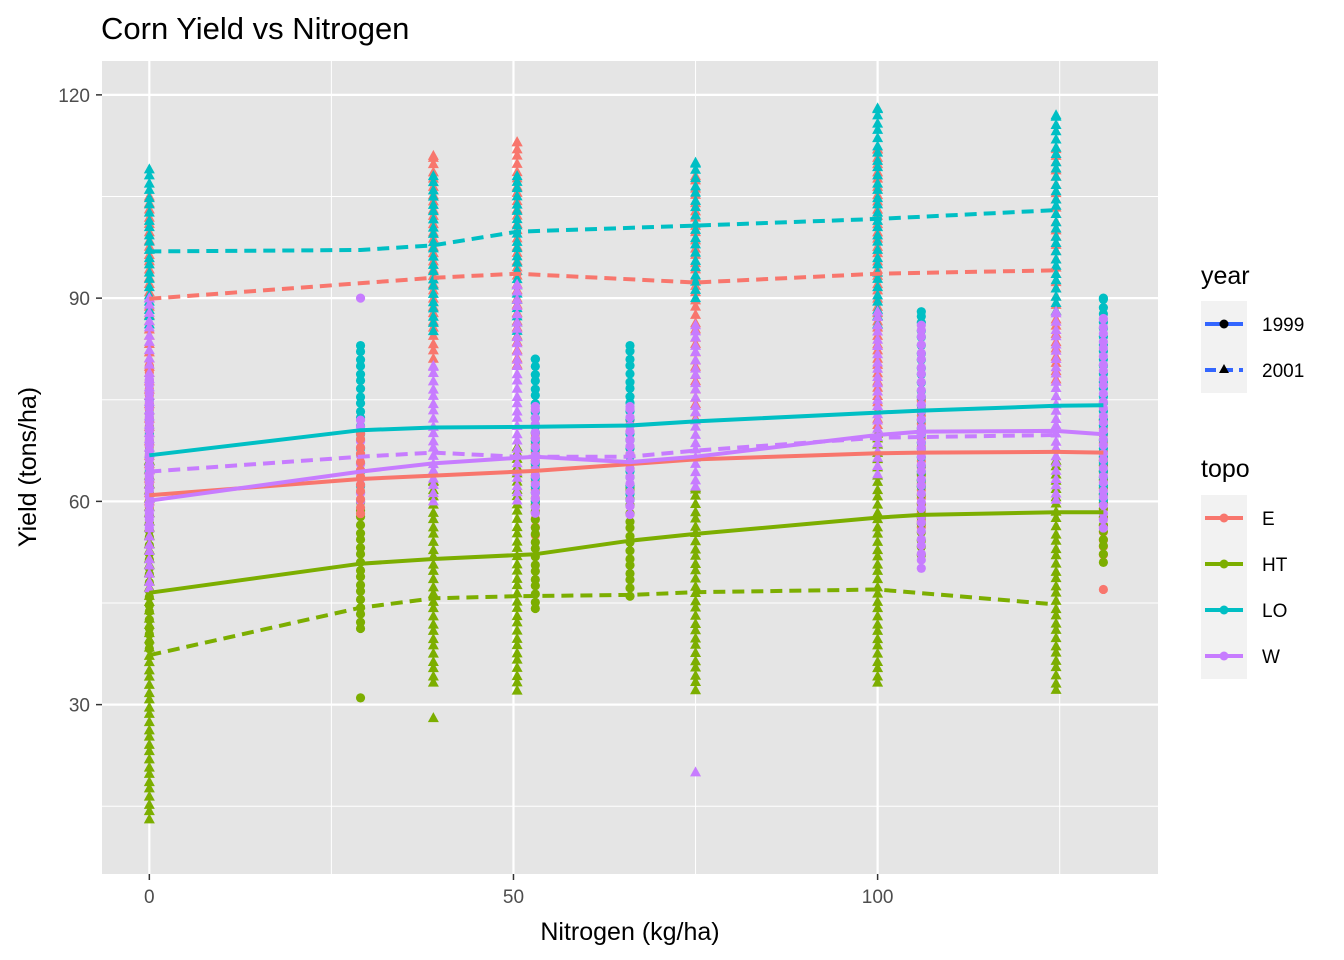 The image size is (1344, 960). Describe the element at coordinates (629, 932) in the screenshot. I see `x-axis-title: Nitrogen (kg/ha)` at that location.